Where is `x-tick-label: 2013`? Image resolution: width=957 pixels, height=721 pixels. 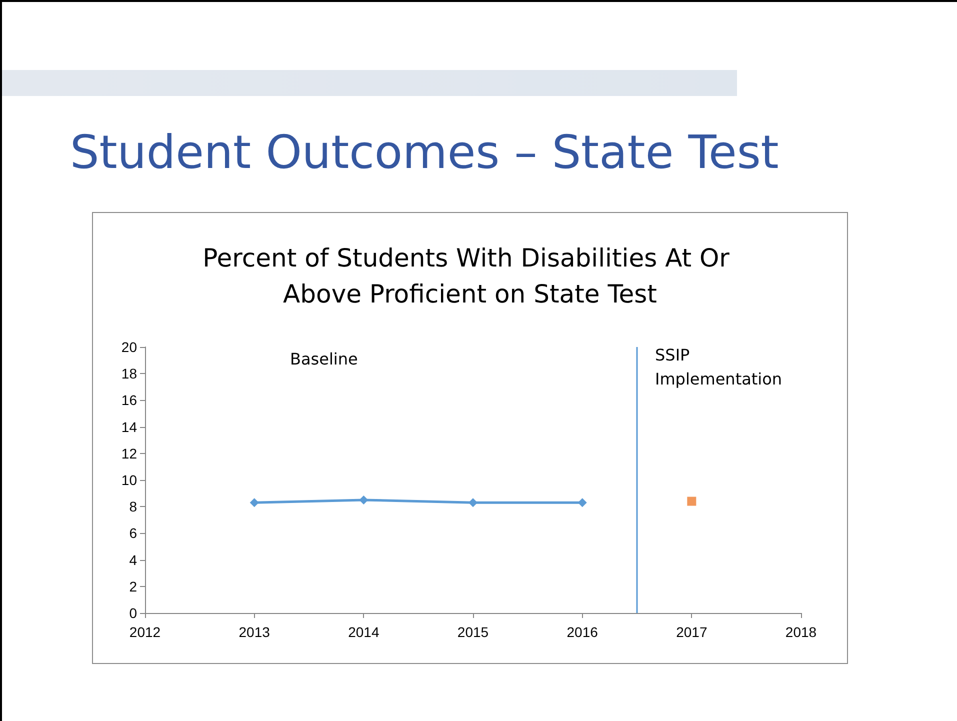 x-tick-label: 2013 is located at coordinates (254, 632).